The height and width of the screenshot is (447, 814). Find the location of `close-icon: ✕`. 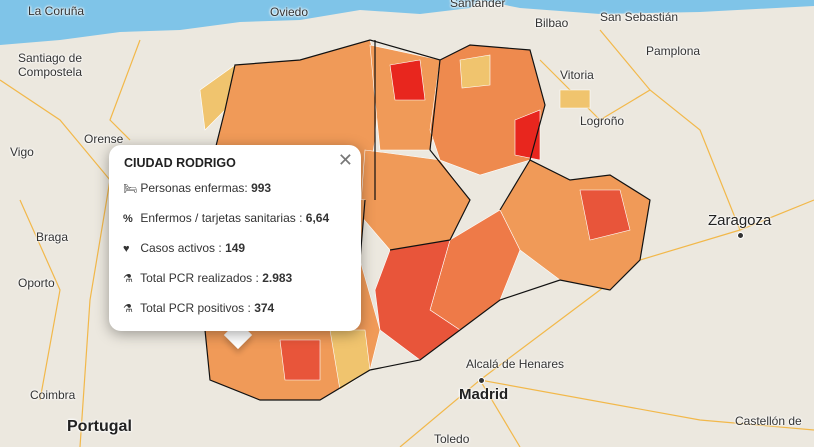

close-icon: ✕ is located at coordinates (345, 160).